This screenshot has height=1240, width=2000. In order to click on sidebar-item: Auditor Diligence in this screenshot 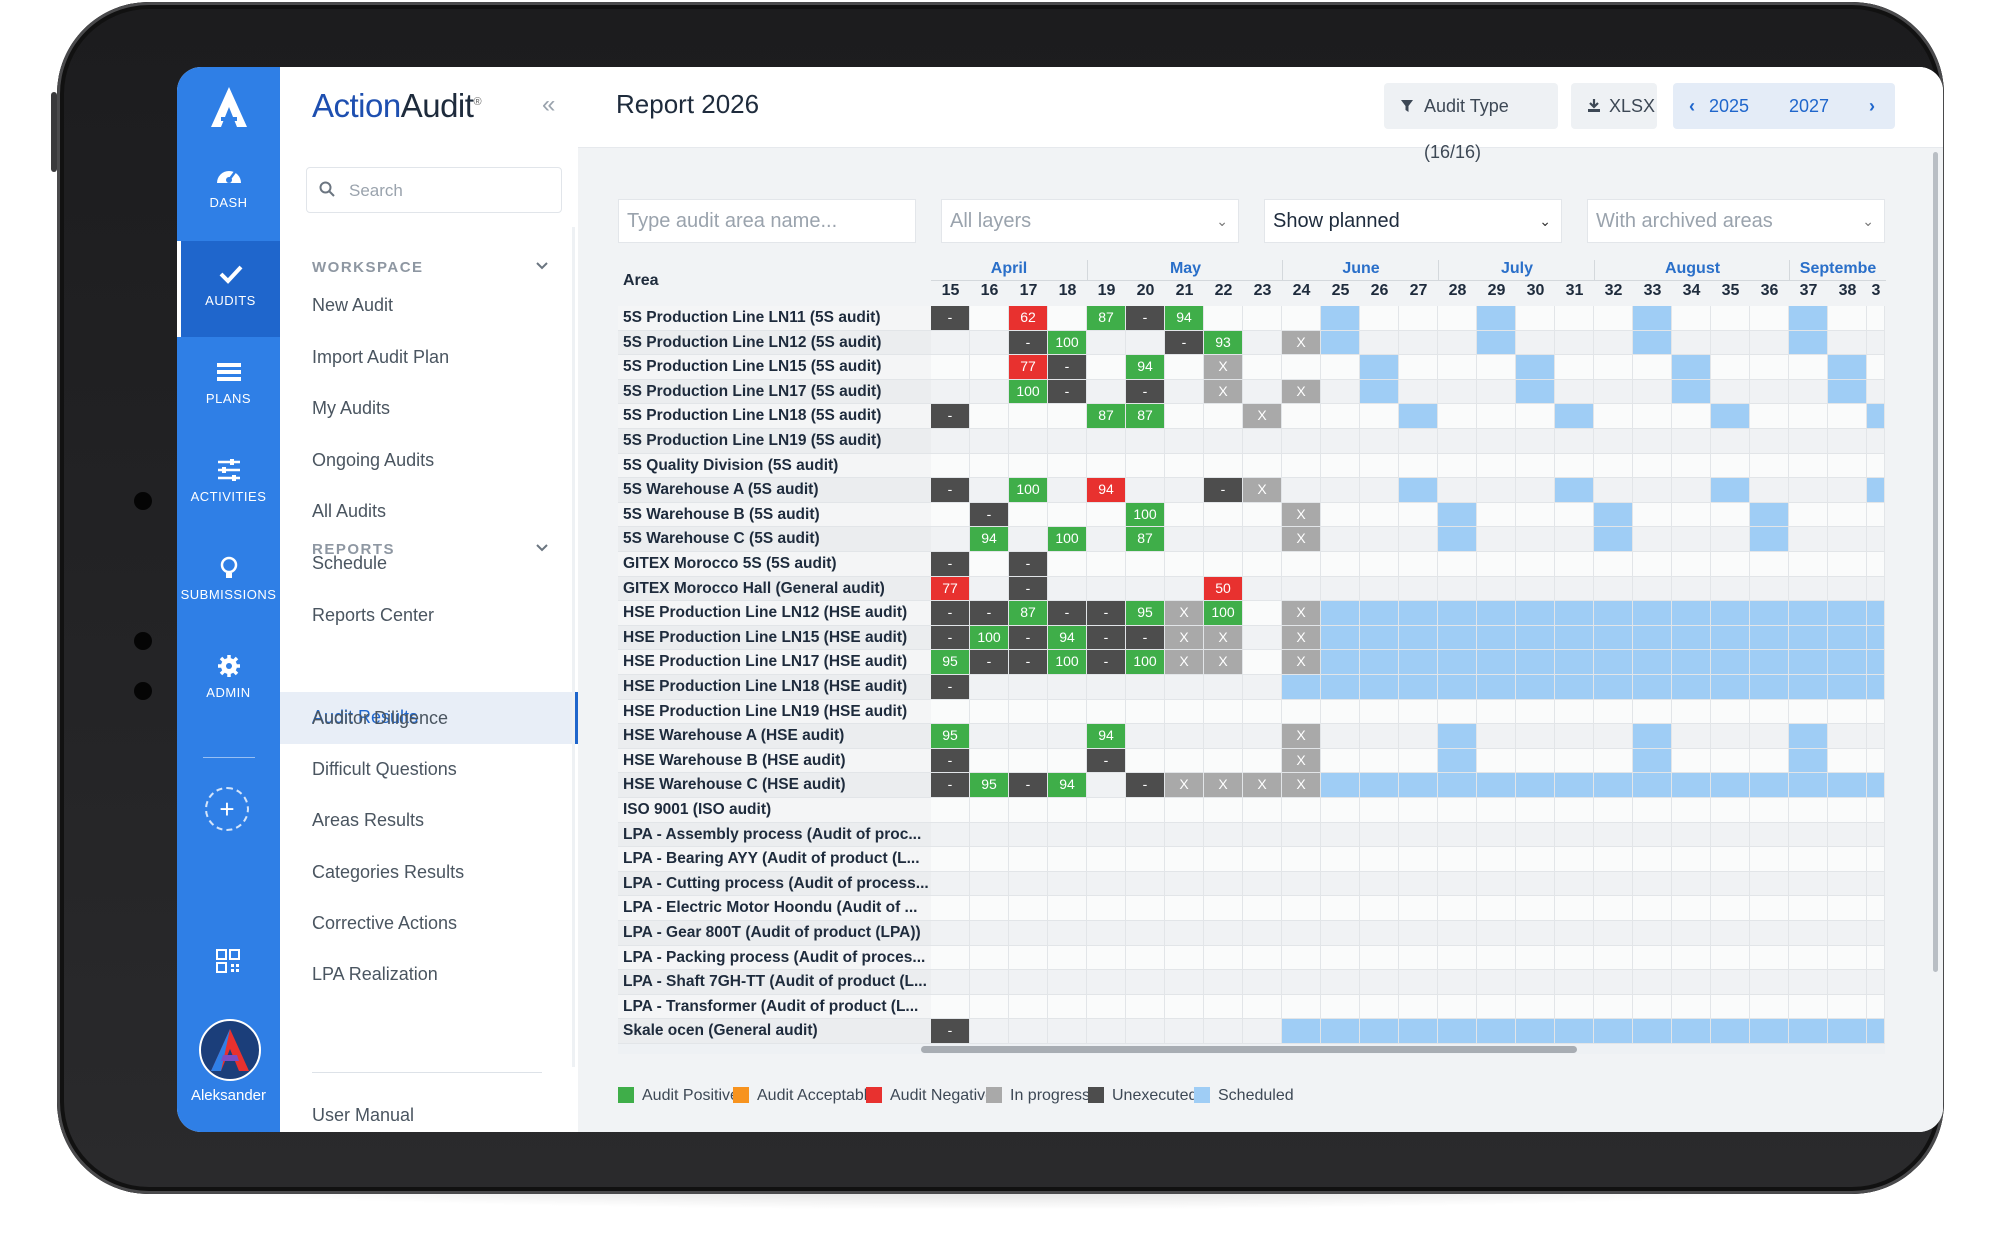, I will do `click(380, 717)`.